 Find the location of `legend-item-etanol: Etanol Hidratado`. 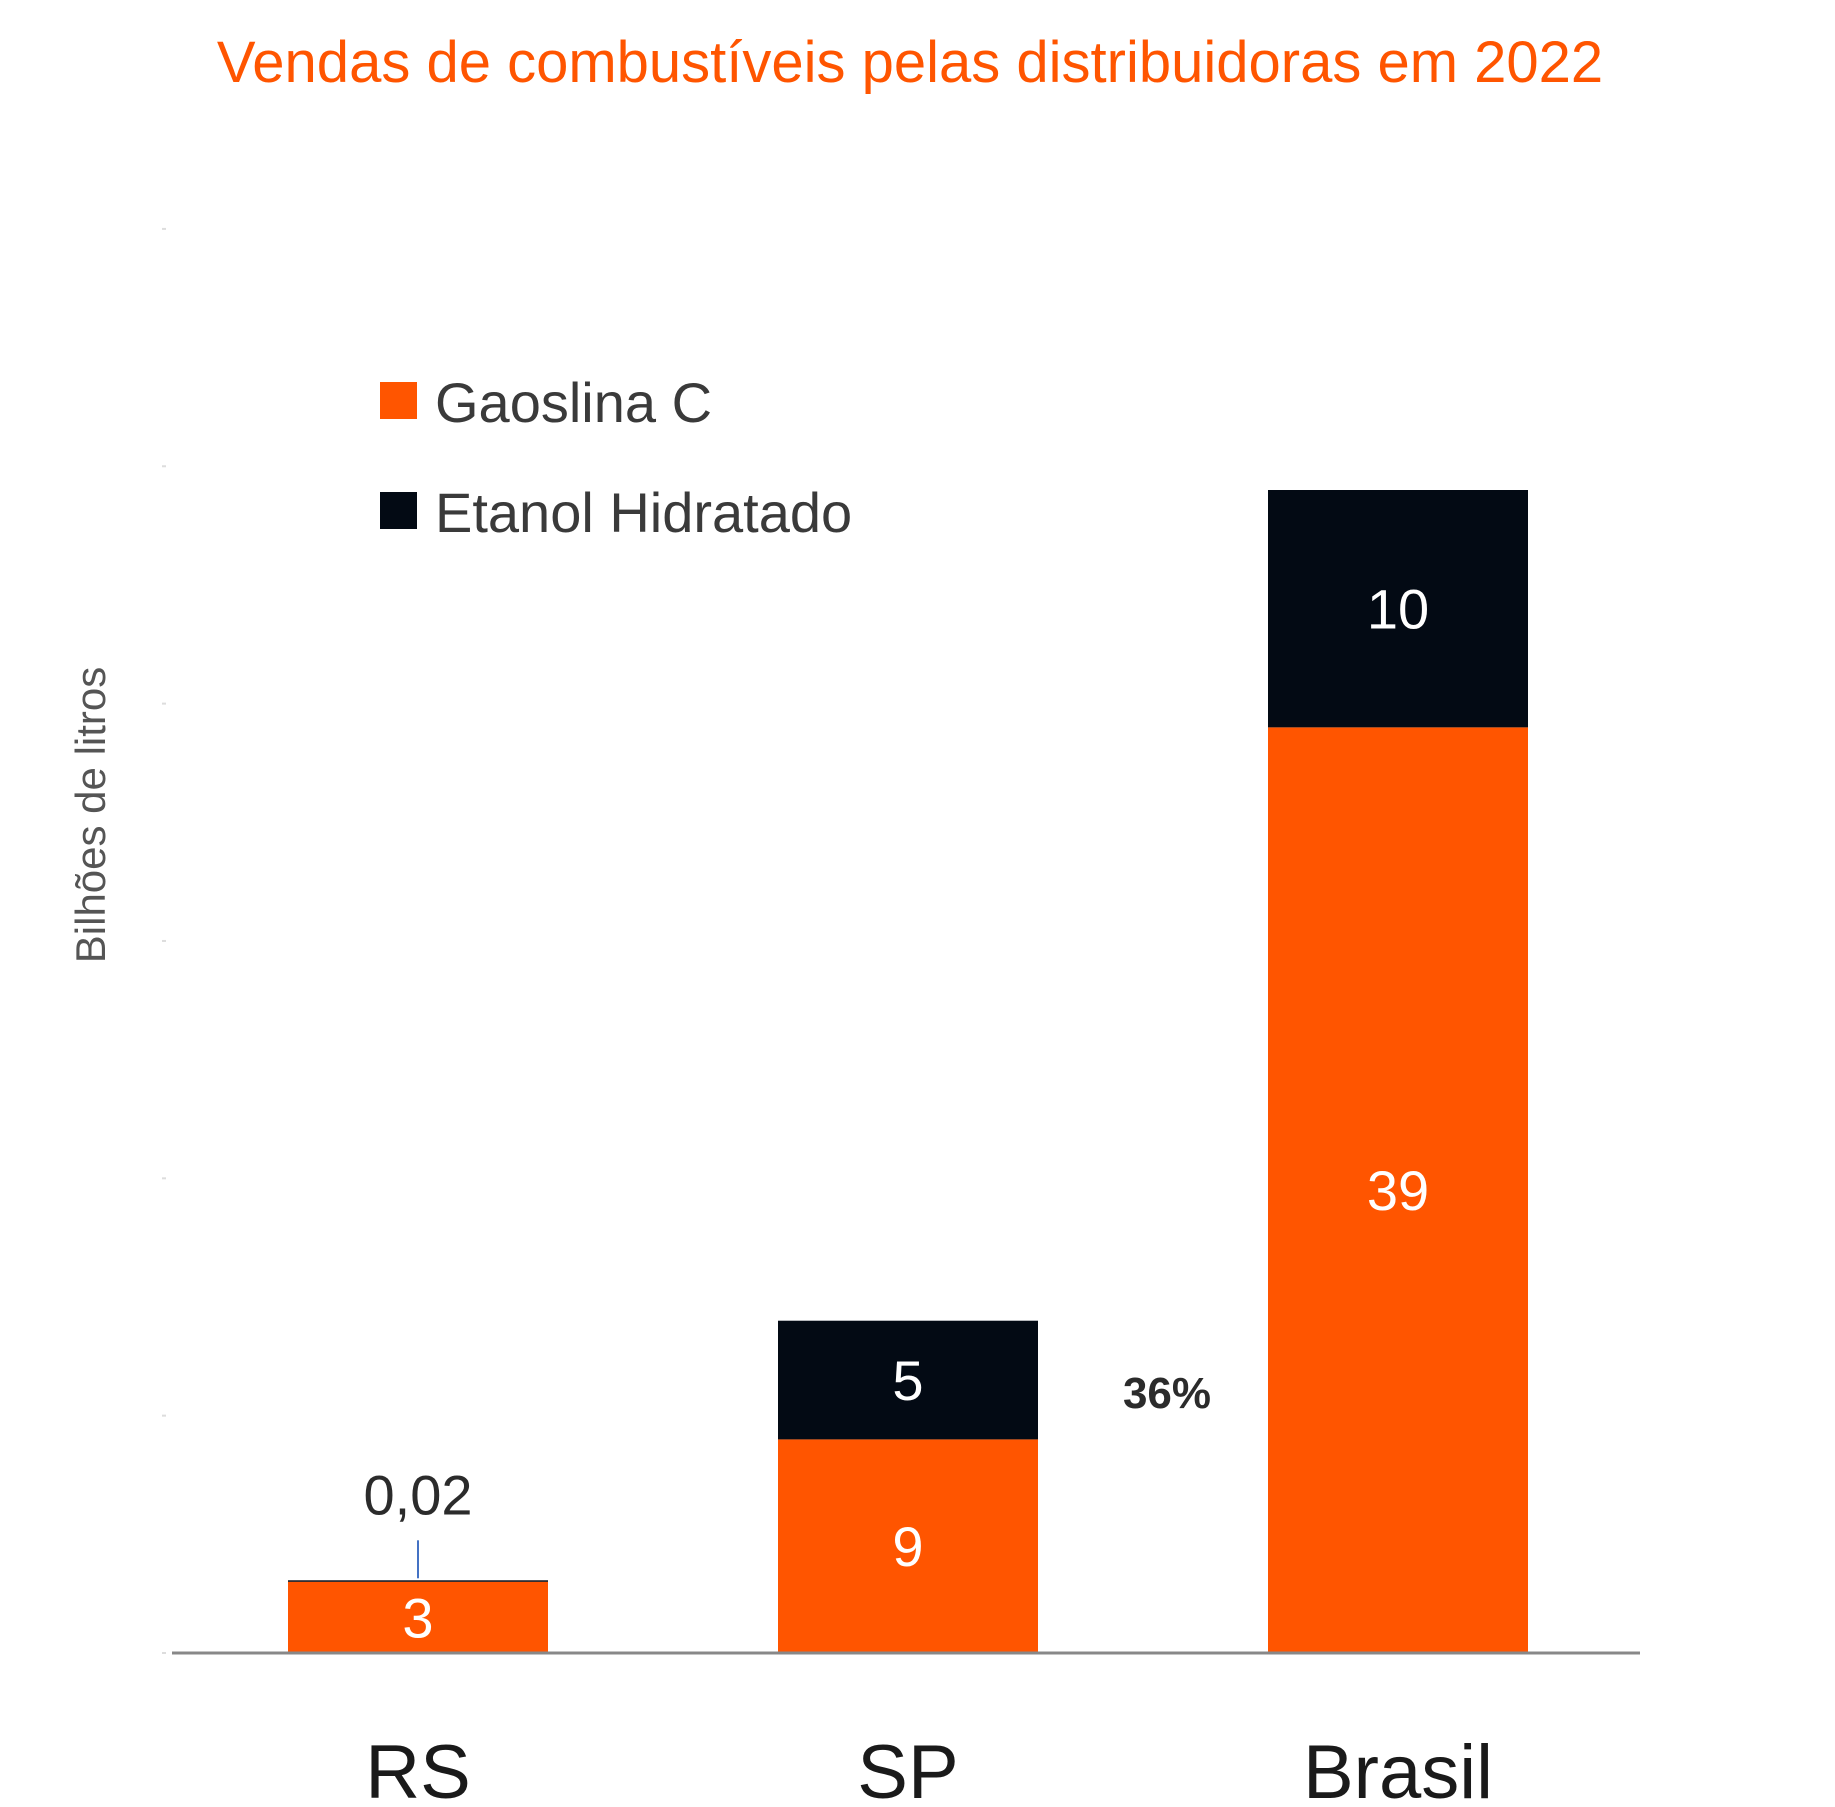

legend-item-etanol: Etanol Hidratado is located at coordinates (616, 512).